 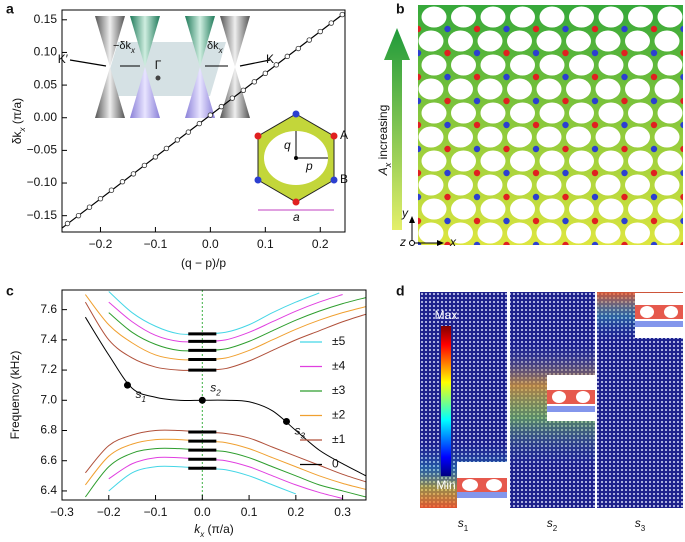 What do you see at coordinates (643, 528) in the screenshot?
I see `label-sub: 3` at bounding box center [643, 528].